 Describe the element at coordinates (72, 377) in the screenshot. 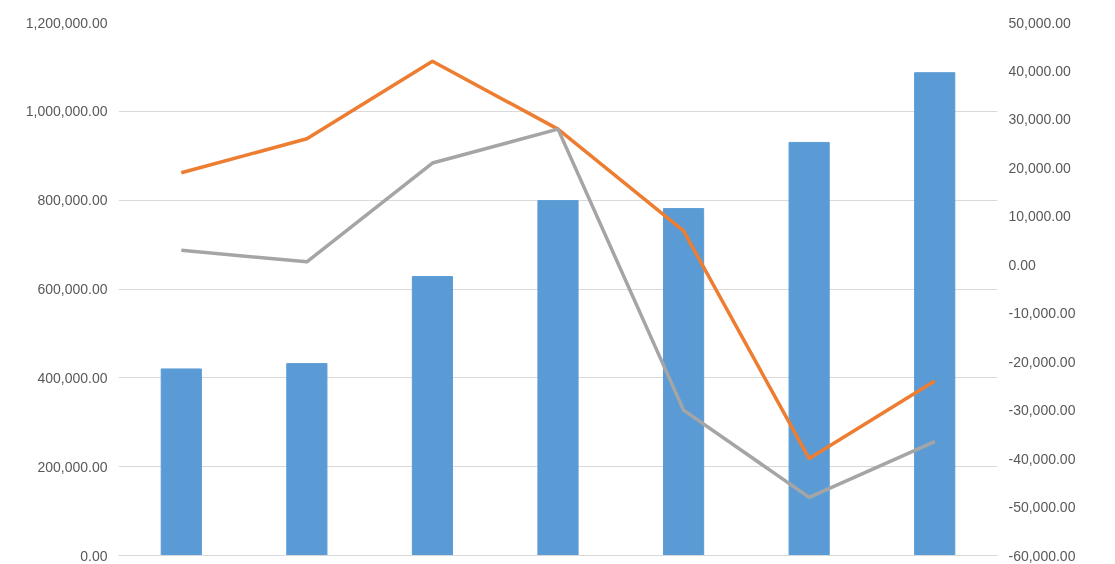

I see `y-tick-label: 400,000.00` at that location.